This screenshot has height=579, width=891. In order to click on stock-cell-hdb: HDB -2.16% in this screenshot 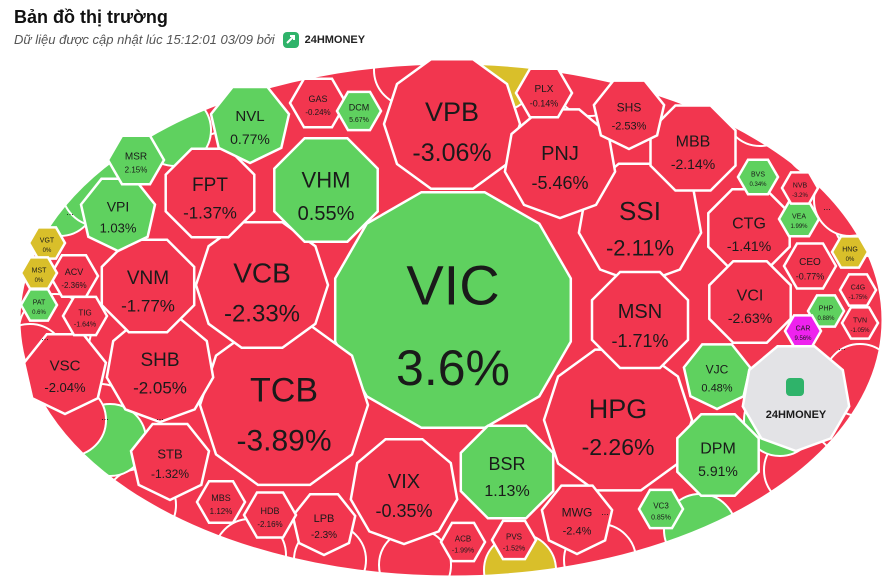, I will do `click(270, 515)`.